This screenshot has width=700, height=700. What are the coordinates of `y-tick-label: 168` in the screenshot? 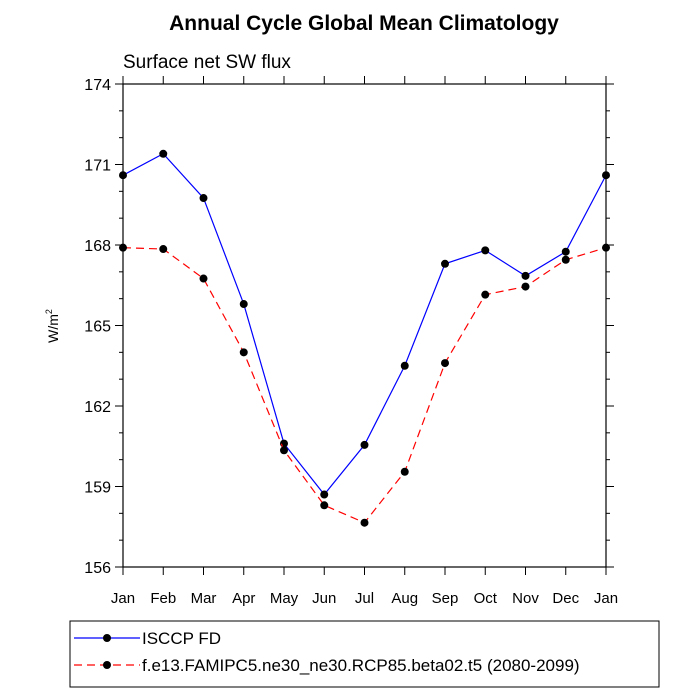 It's located at (97, 246).